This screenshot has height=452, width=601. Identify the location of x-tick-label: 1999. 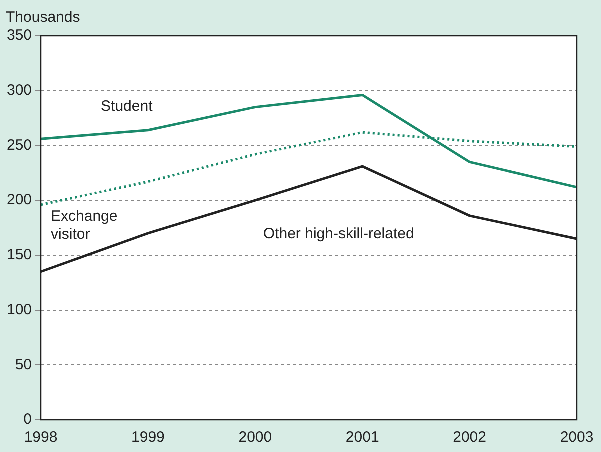
(148, 437).